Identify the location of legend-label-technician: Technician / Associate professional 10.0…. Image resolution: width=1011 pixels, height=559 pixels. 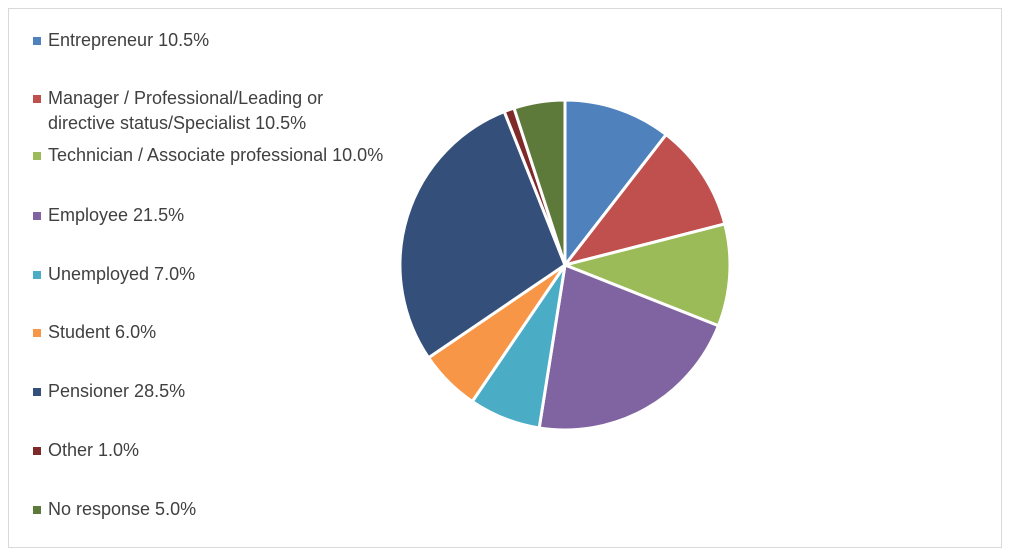
(216, 155).